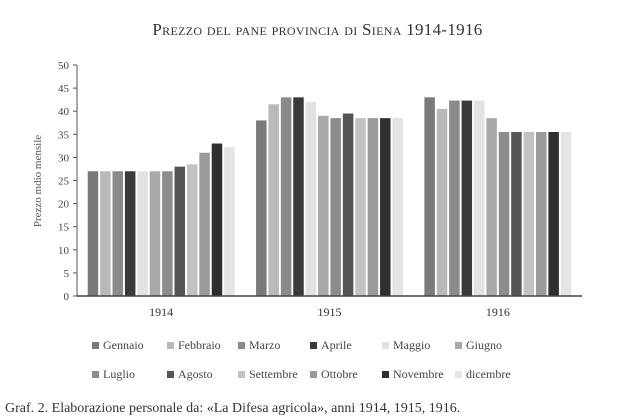 Image resolution: width=635 pixels, height=418 pixels. Describe the element at coordinates (264, 345) in the screenshot. I see `legend-label: Marzo` at that location.